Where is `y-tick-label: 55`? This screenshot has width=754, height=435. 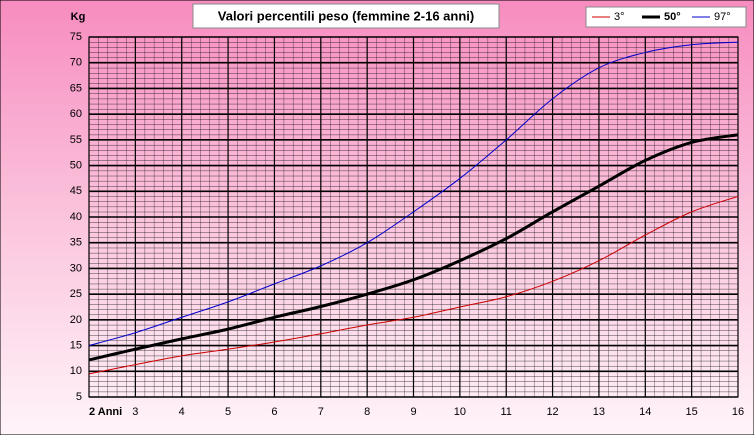
y-tick-label: 55 is located at coordinates (76, 140).